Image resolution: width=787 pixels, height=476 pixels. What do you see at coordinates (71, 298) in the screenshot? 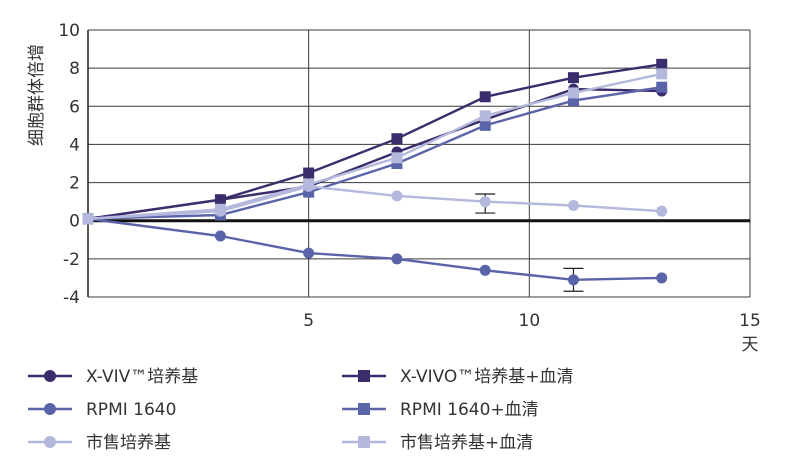
I see `y-tick-label: -4` at bounding box center [71, 298].